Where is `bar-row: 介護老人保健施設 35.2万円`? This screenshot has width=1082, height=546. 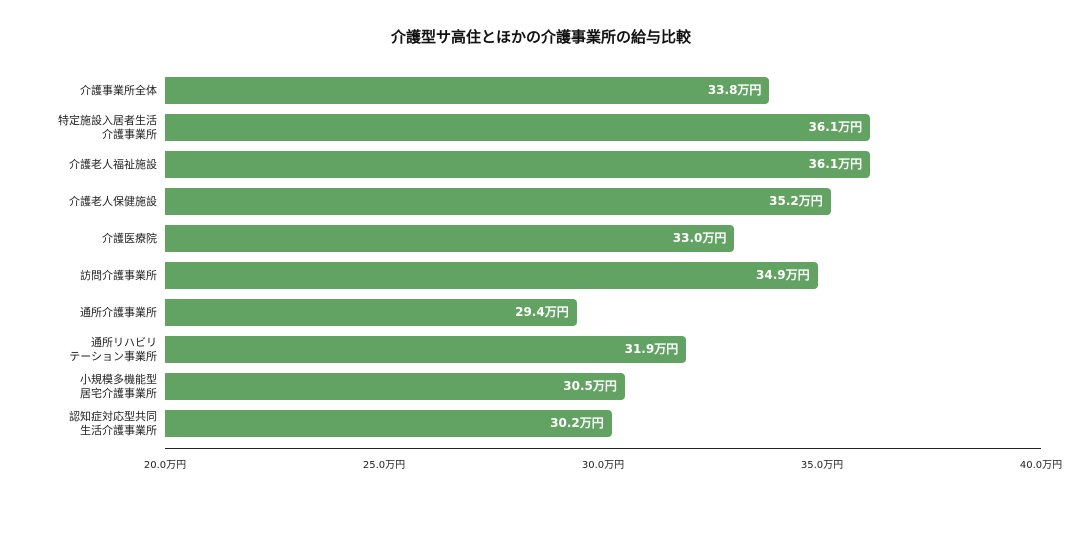 bar-row: 介護老人保健施設 35.2万円 is located at coordinates (555, 201).